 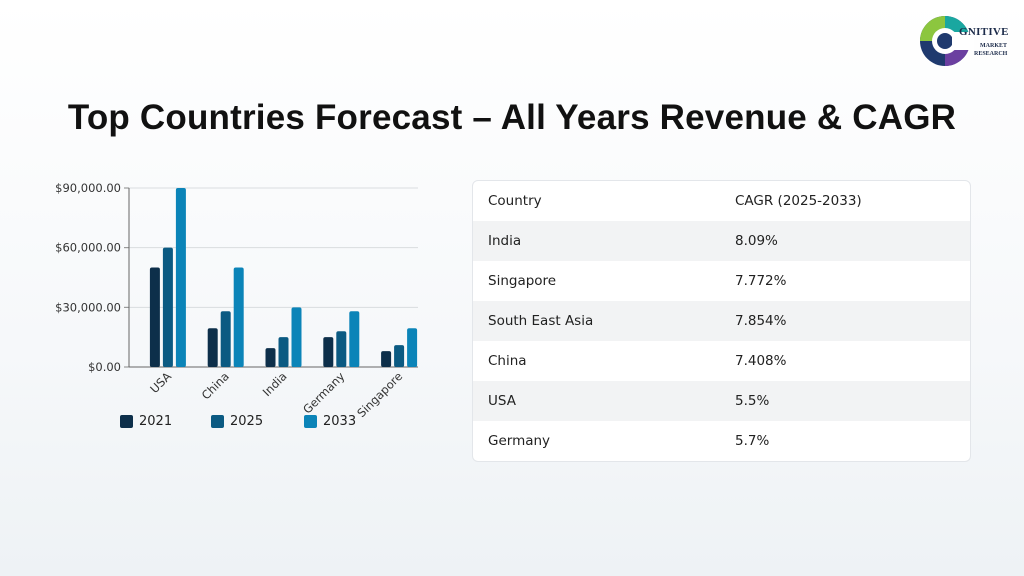 I want to click on y-tick-label: $60,000.00, so click(x=88, y=248).